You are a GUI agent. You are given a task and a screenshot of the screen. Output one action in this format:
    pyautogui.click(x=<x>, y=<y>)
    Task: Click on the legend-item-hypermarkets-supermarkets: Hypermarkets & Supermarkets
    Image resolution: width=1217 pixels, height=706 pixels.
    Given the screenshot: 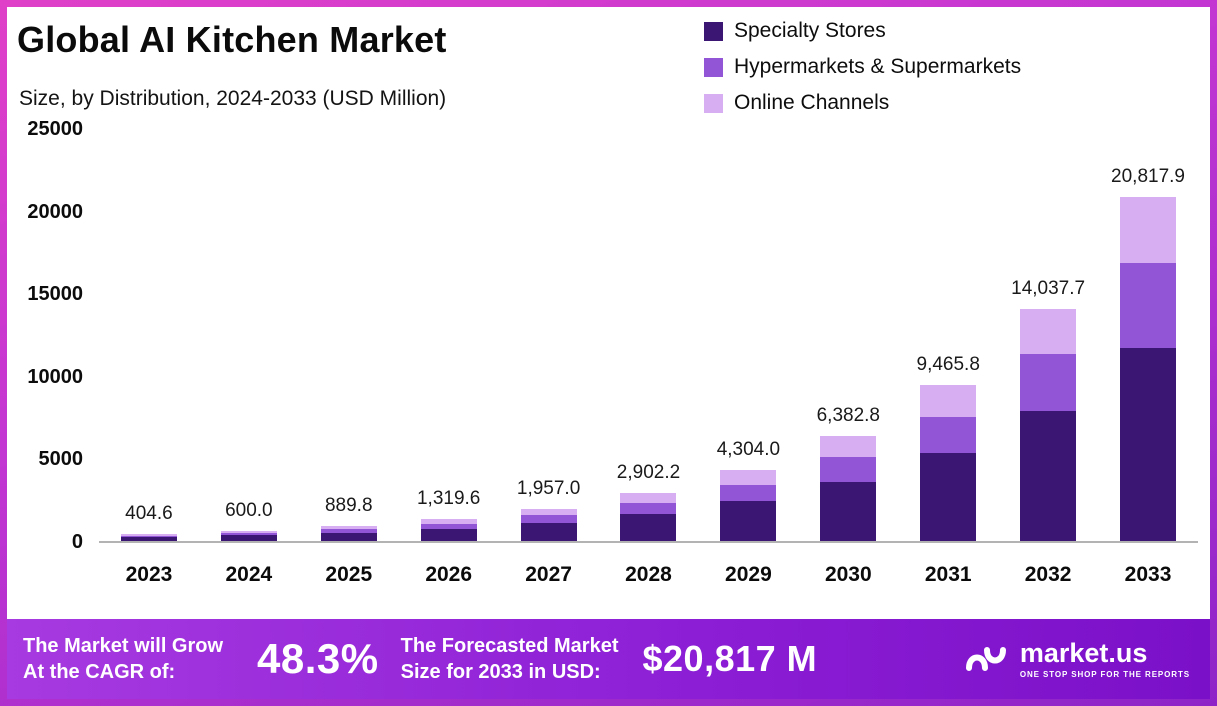 What is the action you would take?
    pyautogui.click(x=862, y=67)
    